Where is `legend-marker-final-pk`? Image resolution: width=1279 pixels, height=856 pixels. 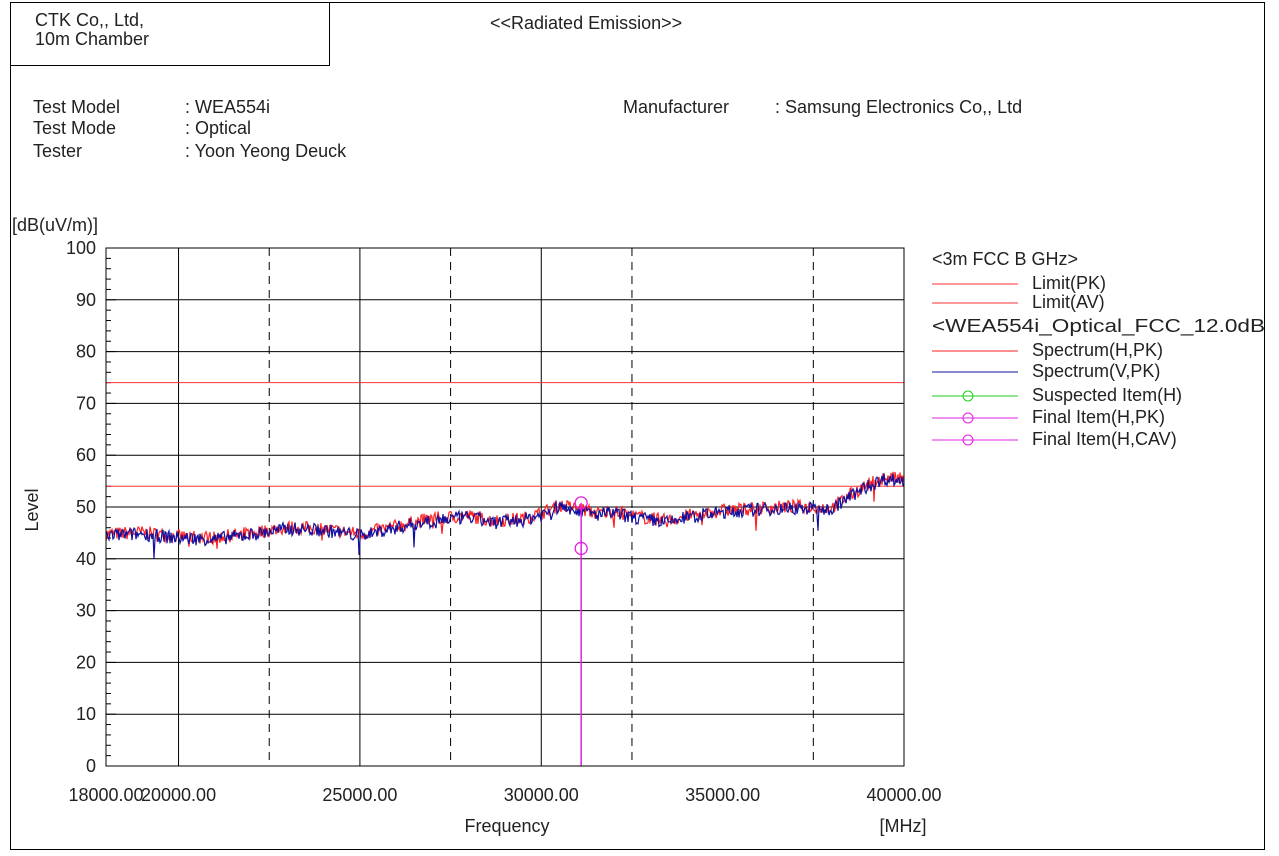
legend-marker-final-pk is located at coordinates (968, 418).